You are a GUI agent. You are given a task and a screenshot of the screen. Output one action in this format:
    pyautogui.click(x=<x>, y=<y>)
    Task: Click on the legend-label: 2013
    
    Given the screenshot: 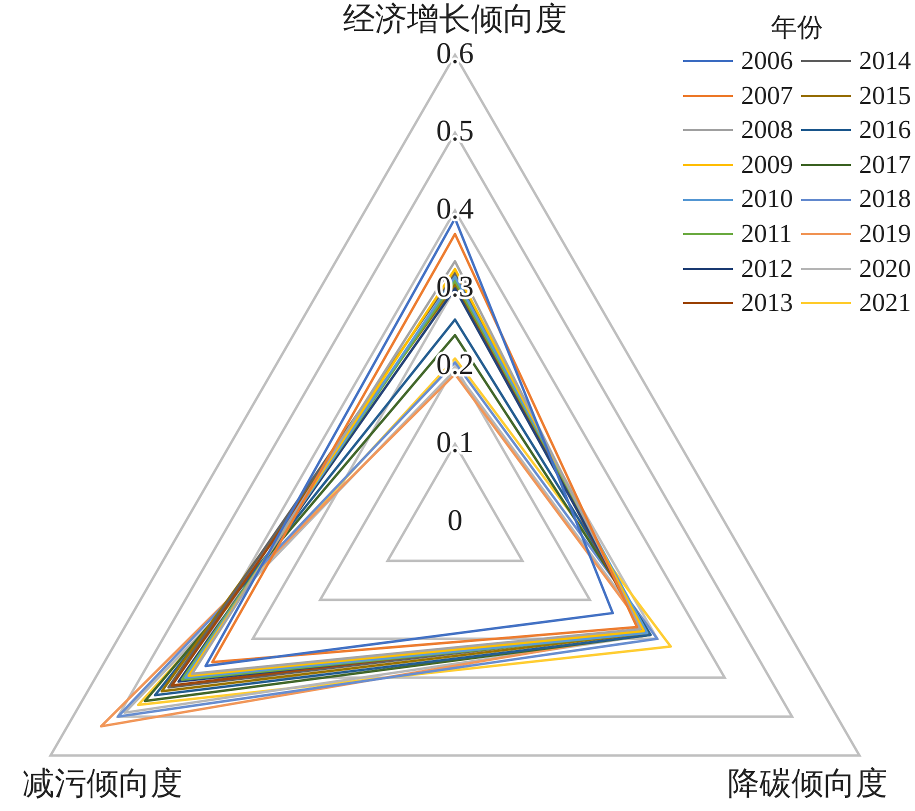 What is the action you would take?
    pyautogui.click(x=767, y=303)
    